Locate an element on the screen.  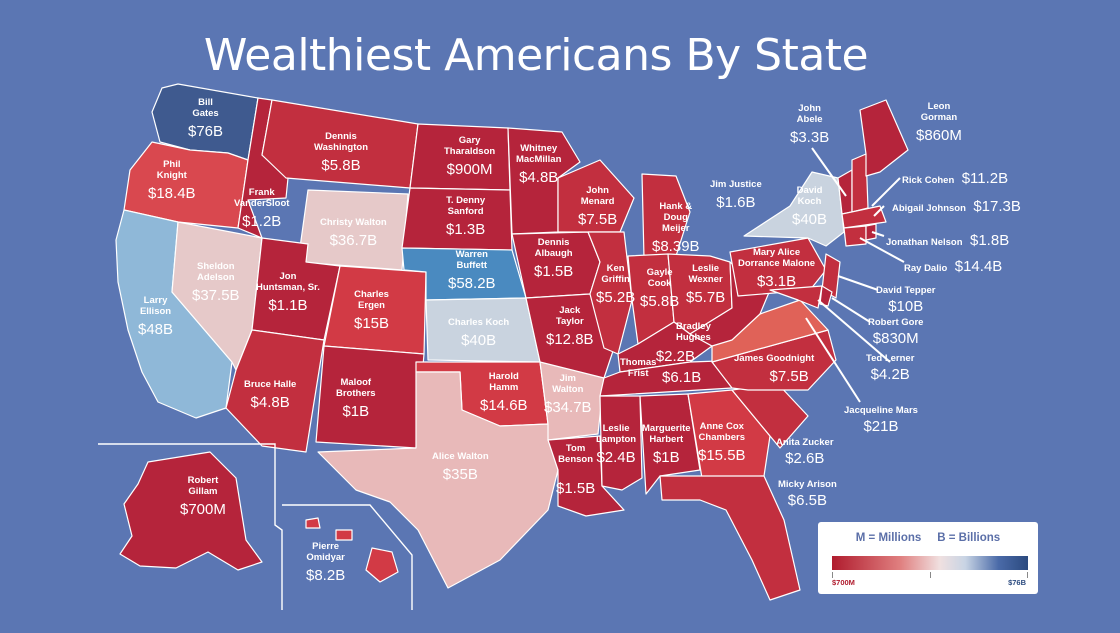
name-line: Thomas is located at coordinates (638, 362).